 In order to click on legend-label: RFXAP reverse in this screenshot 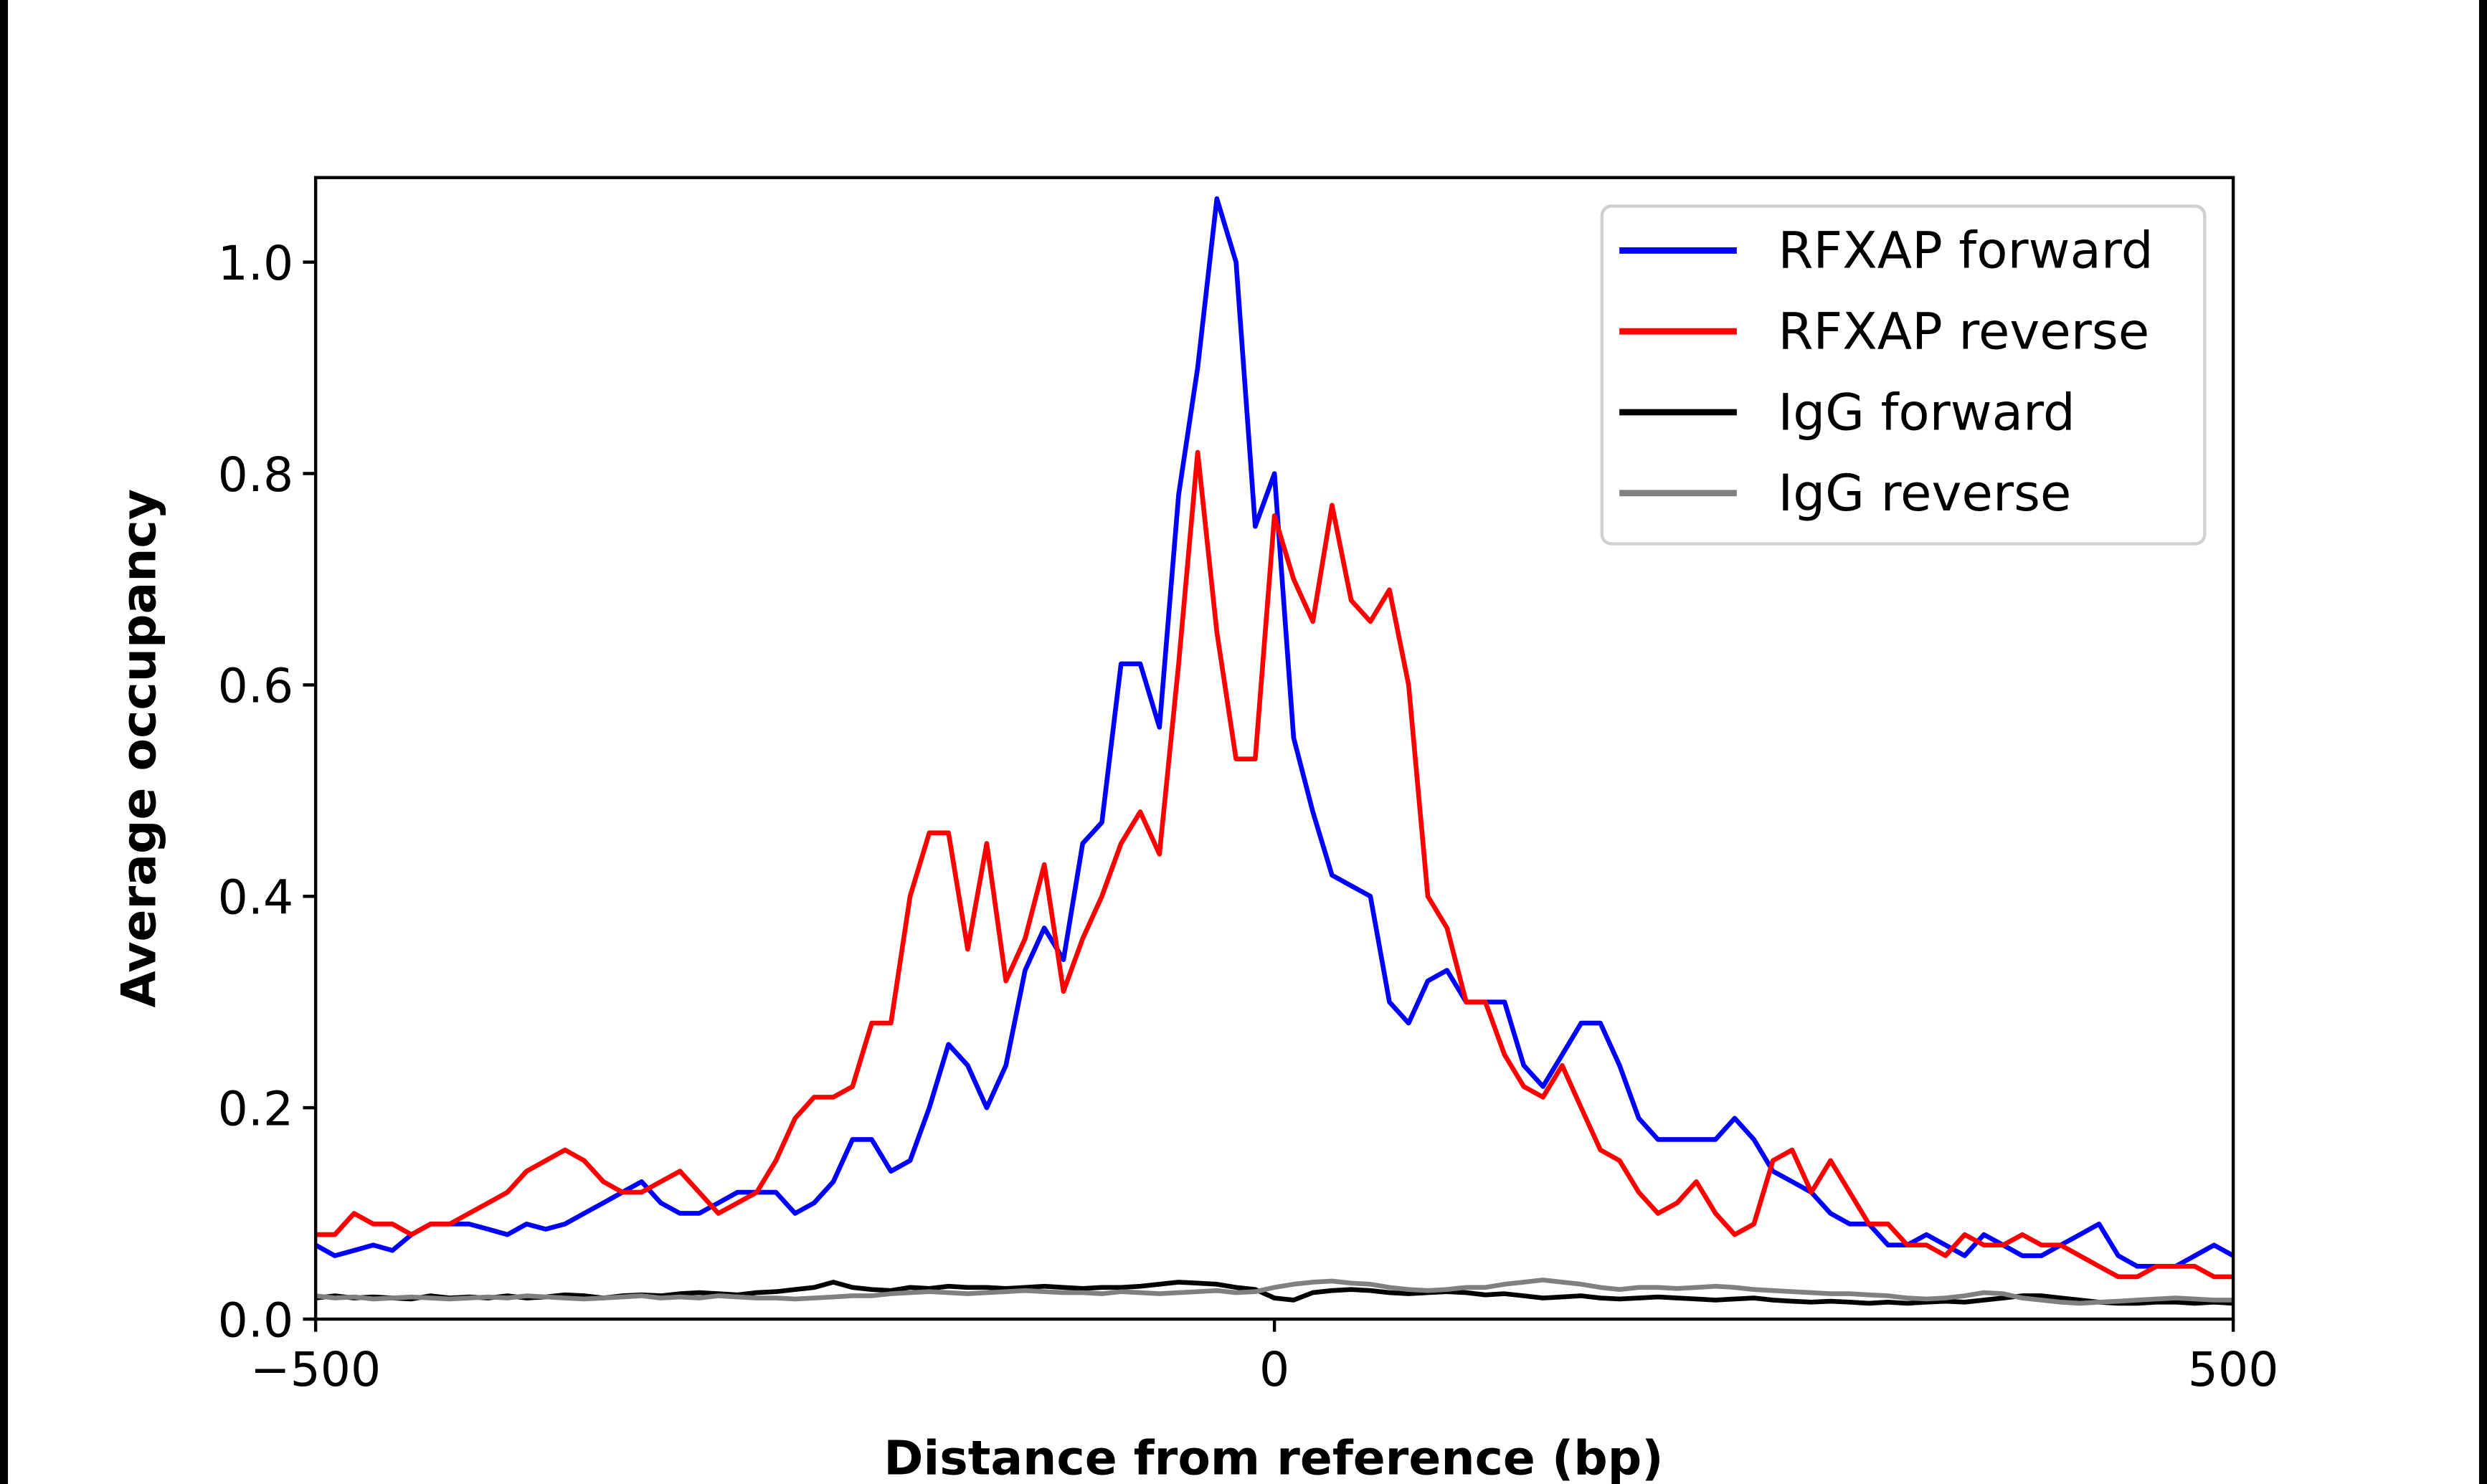, I will do `click(1964, 332)`.